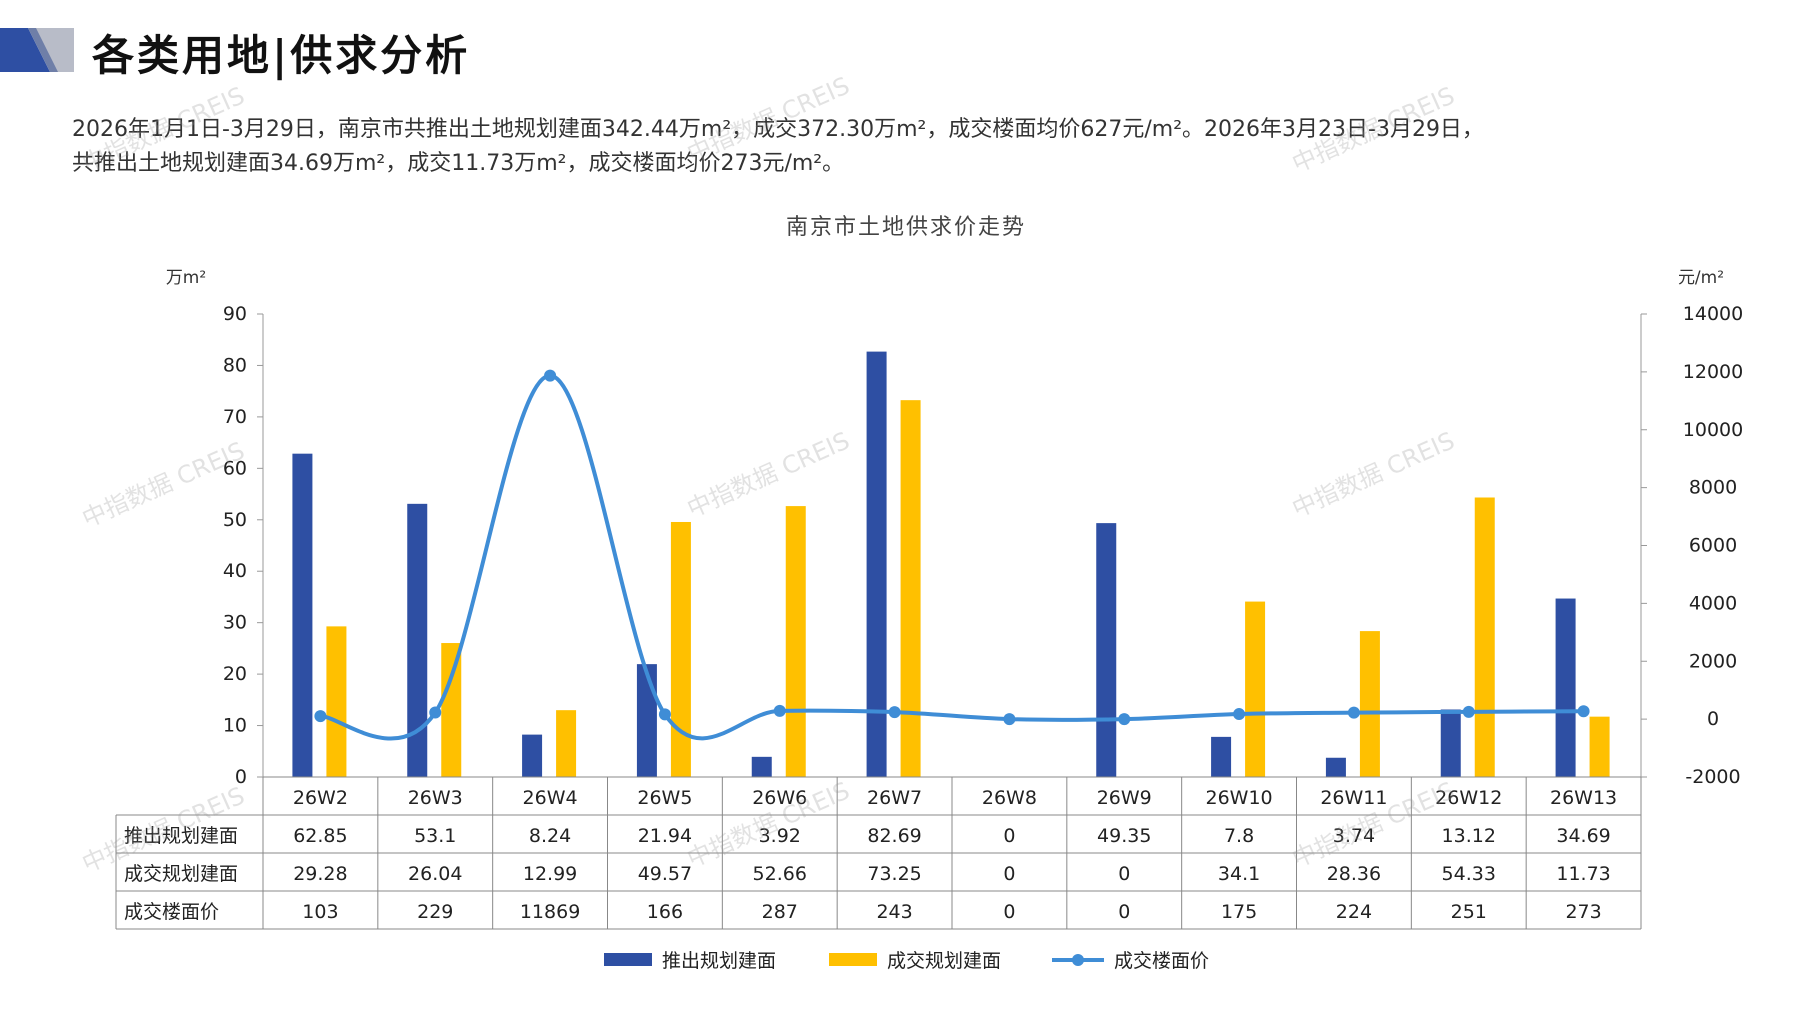 The height and width of the screenshot is (1010, 1797). I want to click on price-point-26W3, so click(435, 712).